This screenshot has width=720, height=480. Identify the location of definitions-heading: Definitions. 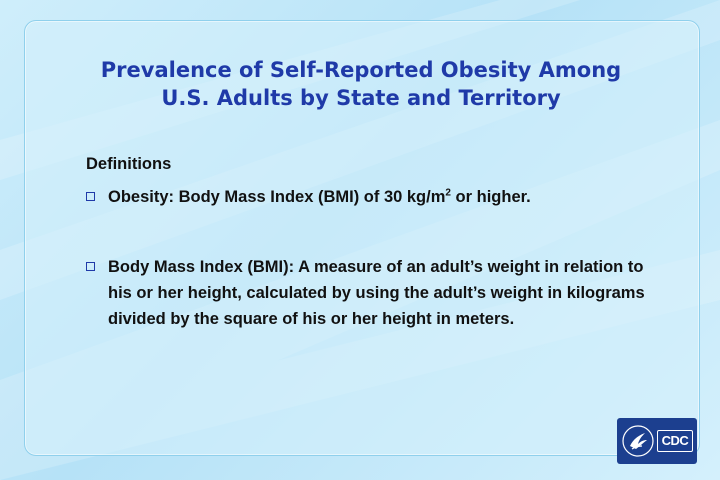
(129, 164).